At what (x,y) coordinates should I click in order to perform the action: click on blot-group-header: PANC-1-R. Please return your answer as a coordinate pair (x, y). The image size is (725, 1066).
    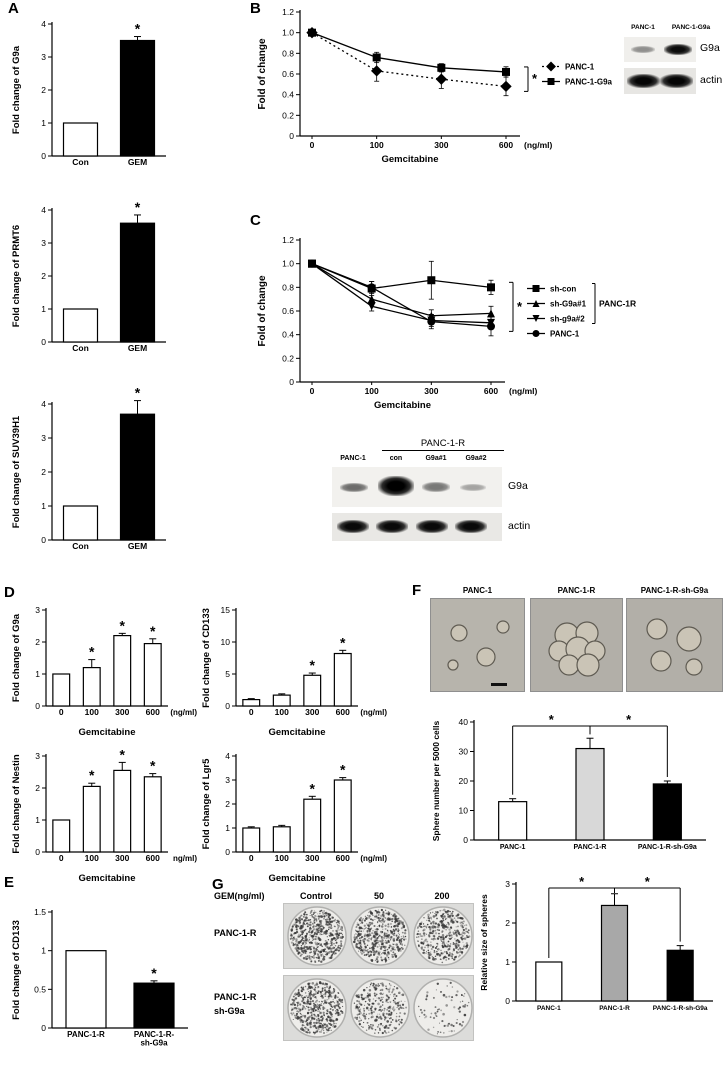
    Looking at the image, I should click on (443, 444).